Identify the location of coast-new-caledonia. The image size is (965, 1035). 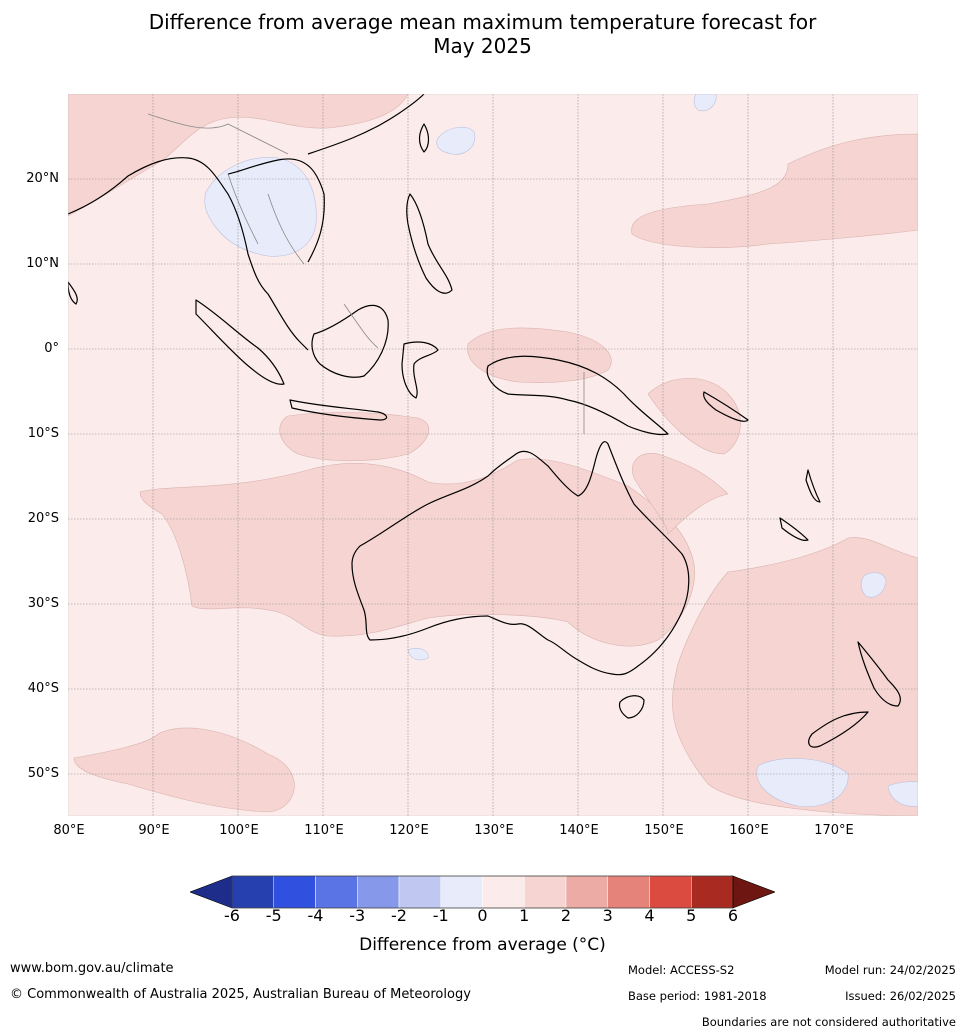
(794, 529).